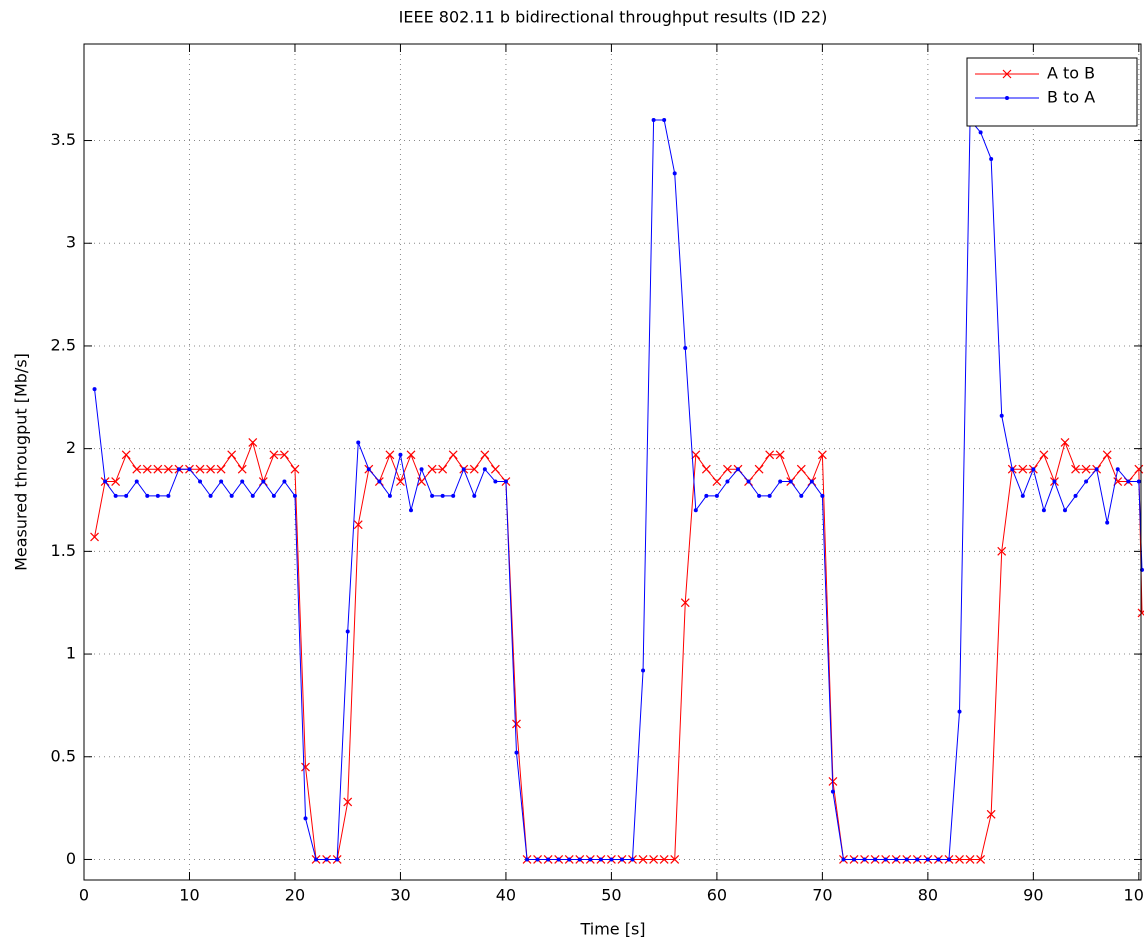 This screenshot has width=1144, height=944. What do you see at coordinates (506, 895) in the screenshot?
I see `x-tick-label: 40` at bounding box center [506, 895].